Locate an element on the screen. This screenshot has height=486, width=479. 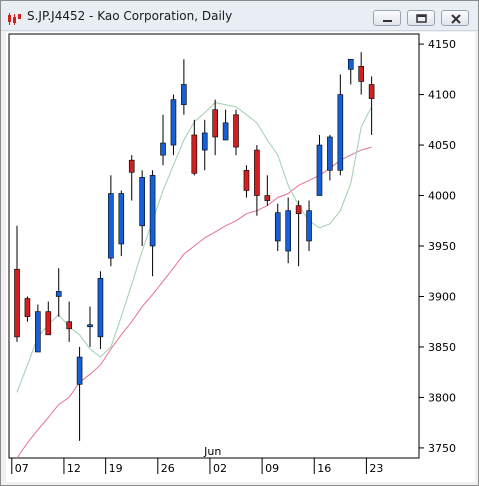
restore-icon is located at coordinates (421, 18).